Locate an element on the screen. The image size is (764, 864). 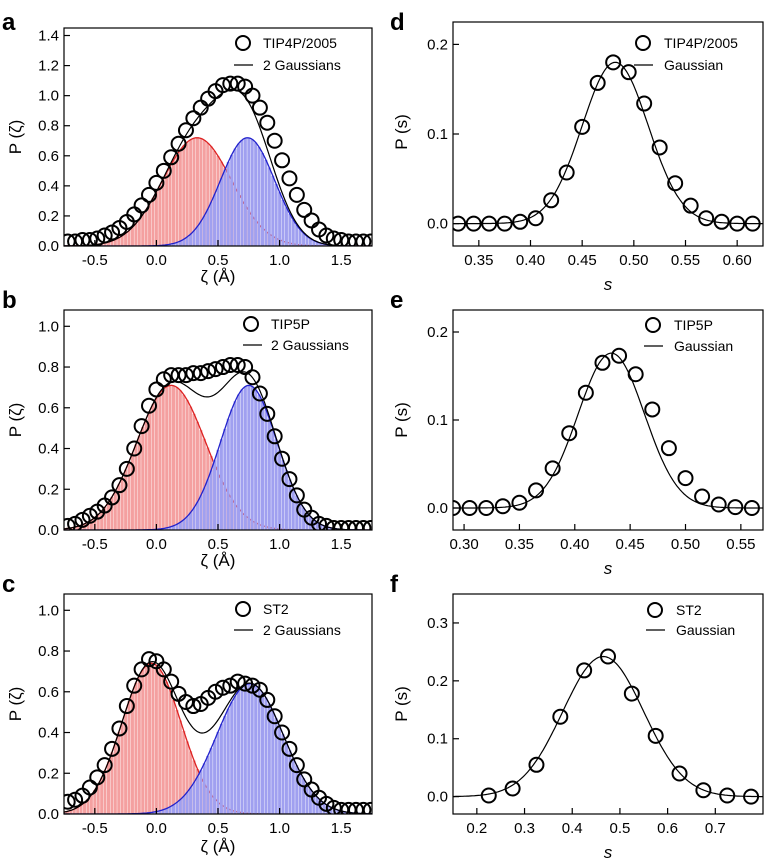
y-tick-label: 0.6 is located at coordinates (48, 156).